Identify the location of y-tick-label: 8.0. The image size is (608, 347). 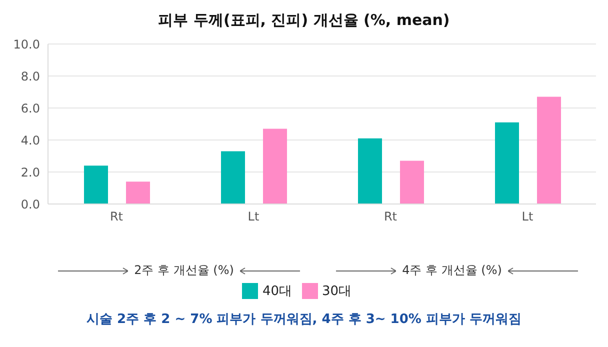
(30, 76).